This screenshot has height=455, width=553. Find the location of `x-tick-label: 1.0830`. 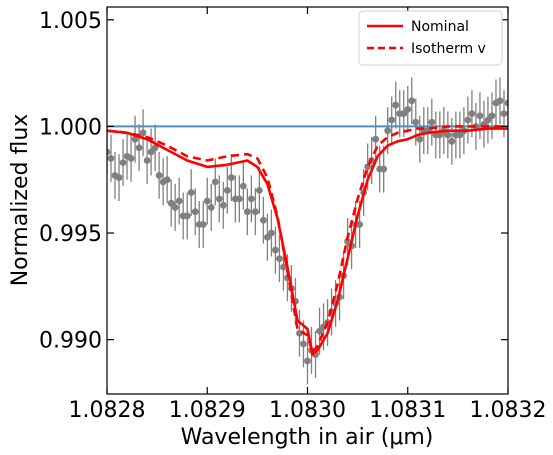

x-tick-label: 1.0830 is located at coordinates (307, 410).